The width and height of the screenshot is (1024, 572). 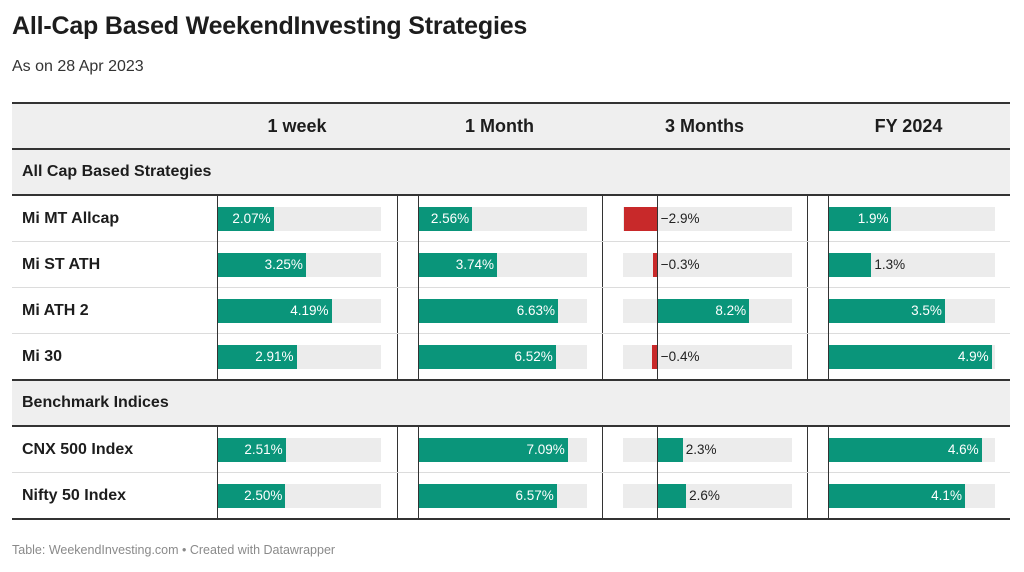 I want to click on value-label: 1.3%, so click(x=890, y=264).